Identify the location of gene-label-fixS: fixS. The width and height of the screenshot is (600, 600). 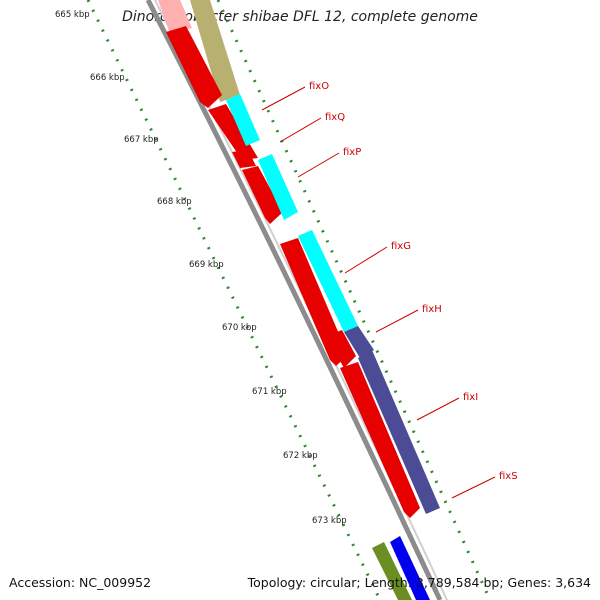
(508, 476).